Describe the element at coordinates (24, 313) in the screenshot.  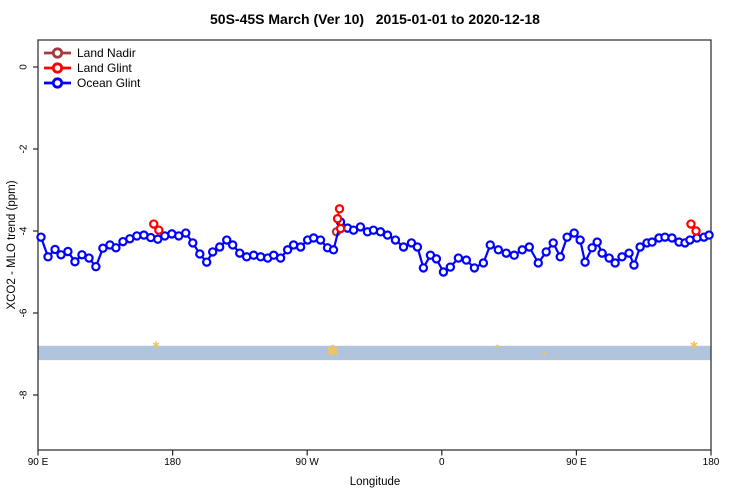
I see `y-tick-label-3: -6` at that location.